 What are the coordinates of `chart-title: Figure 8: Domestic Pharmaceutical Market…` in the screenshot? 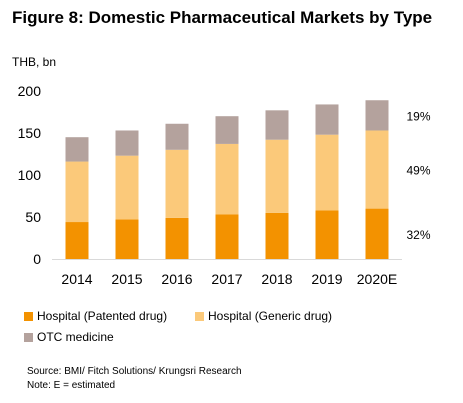 It's located at (222, 17).